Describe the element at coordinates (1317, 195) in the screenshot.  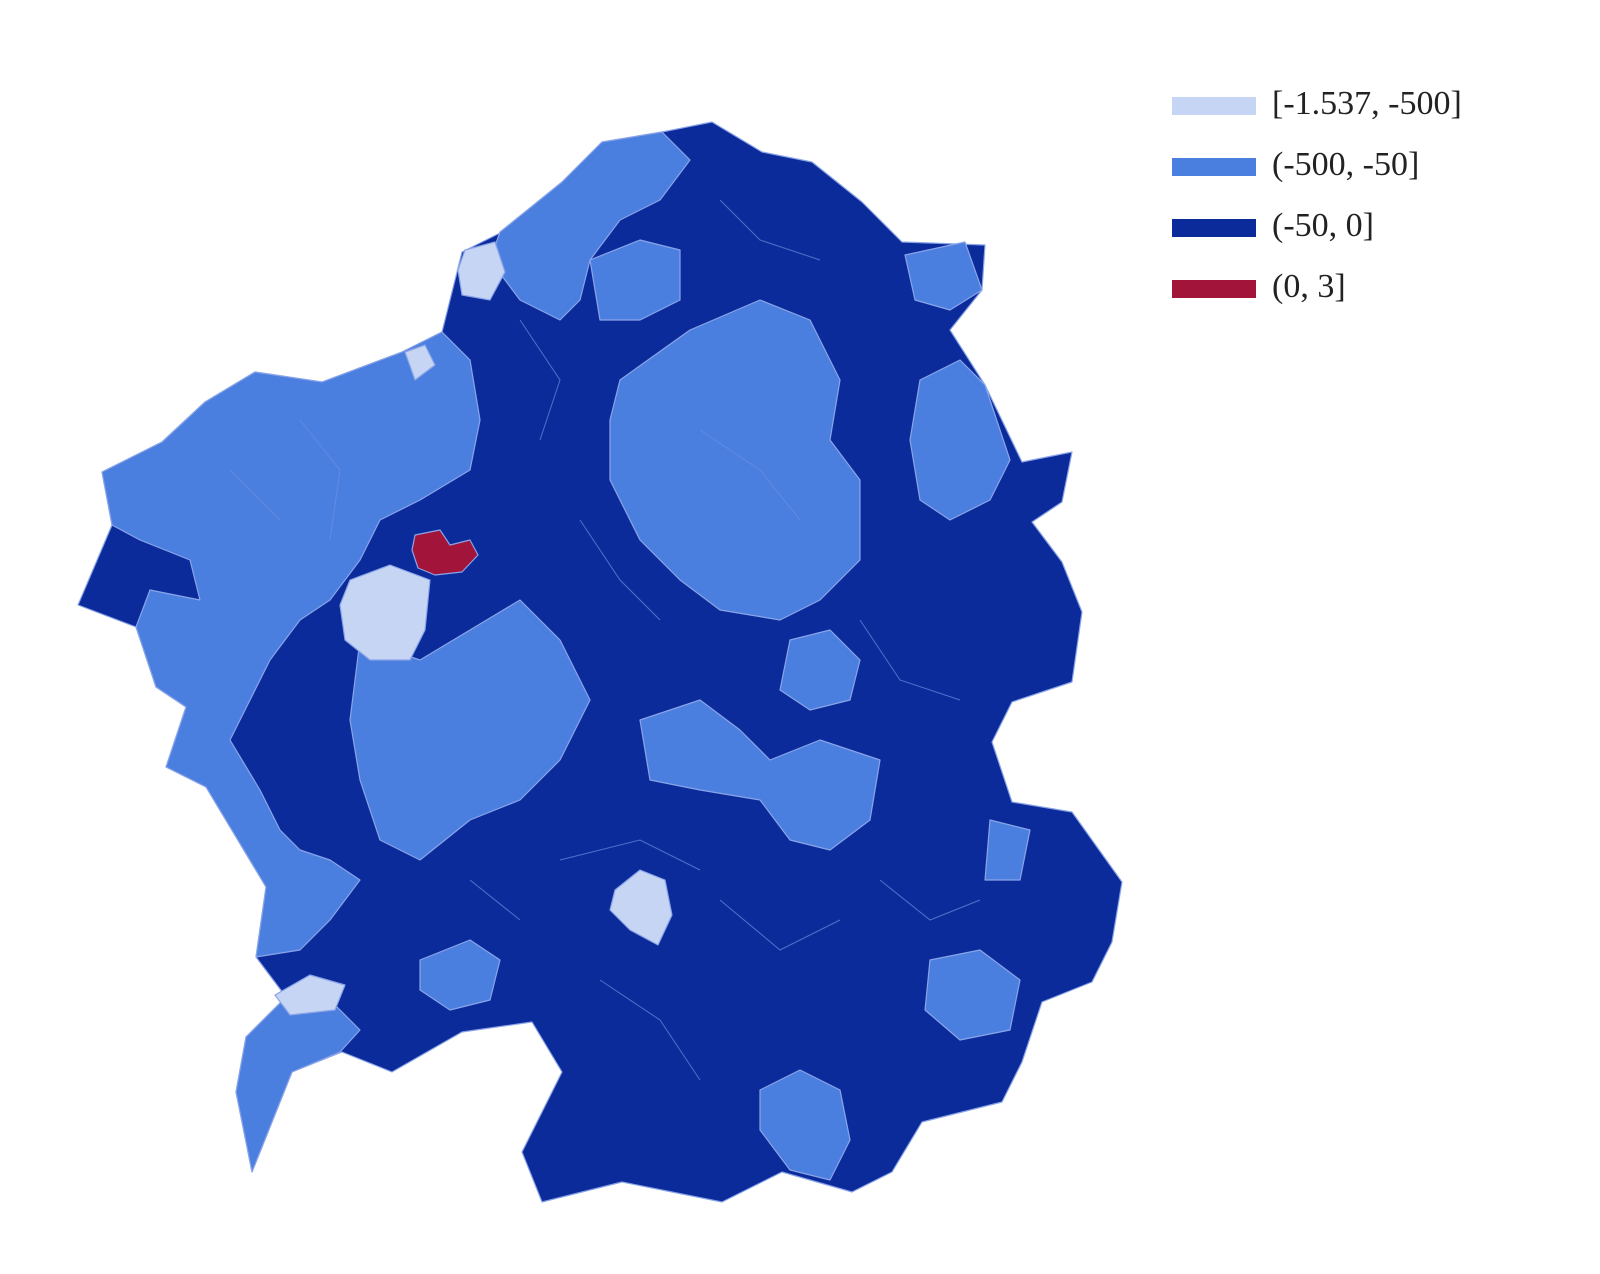
I see `legend: [-1.537, -500] (-500, -50] (-50, 0] (0, 3]` at that location.